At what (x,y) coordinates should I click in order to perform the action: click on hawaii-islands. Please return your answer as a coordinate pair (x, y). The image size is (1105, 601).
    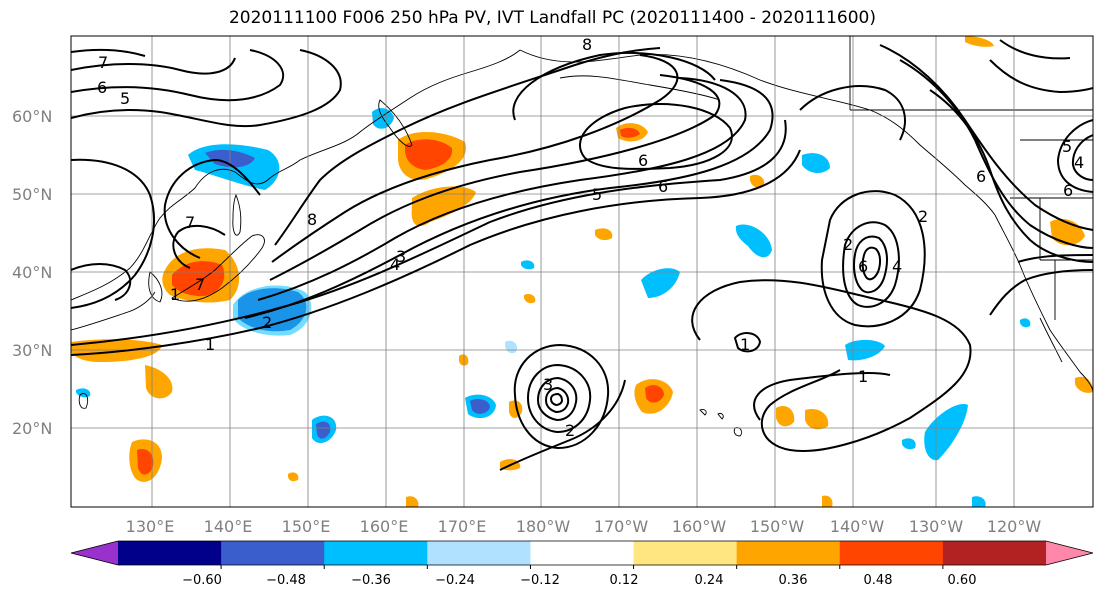
    Looking at the image, I should click on (721, 423).